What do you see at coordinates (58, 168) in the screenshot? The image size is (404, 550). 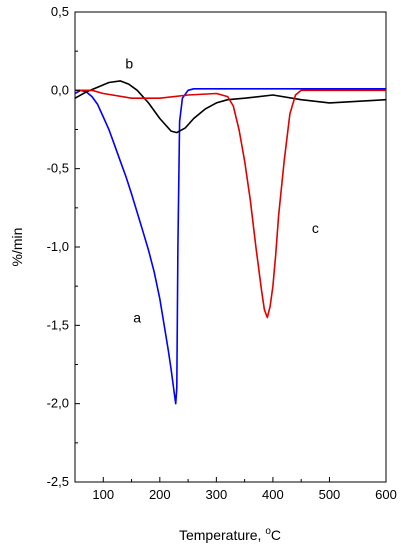 I see `y-tick-label: -0,5` at bounding box center [58, 168].